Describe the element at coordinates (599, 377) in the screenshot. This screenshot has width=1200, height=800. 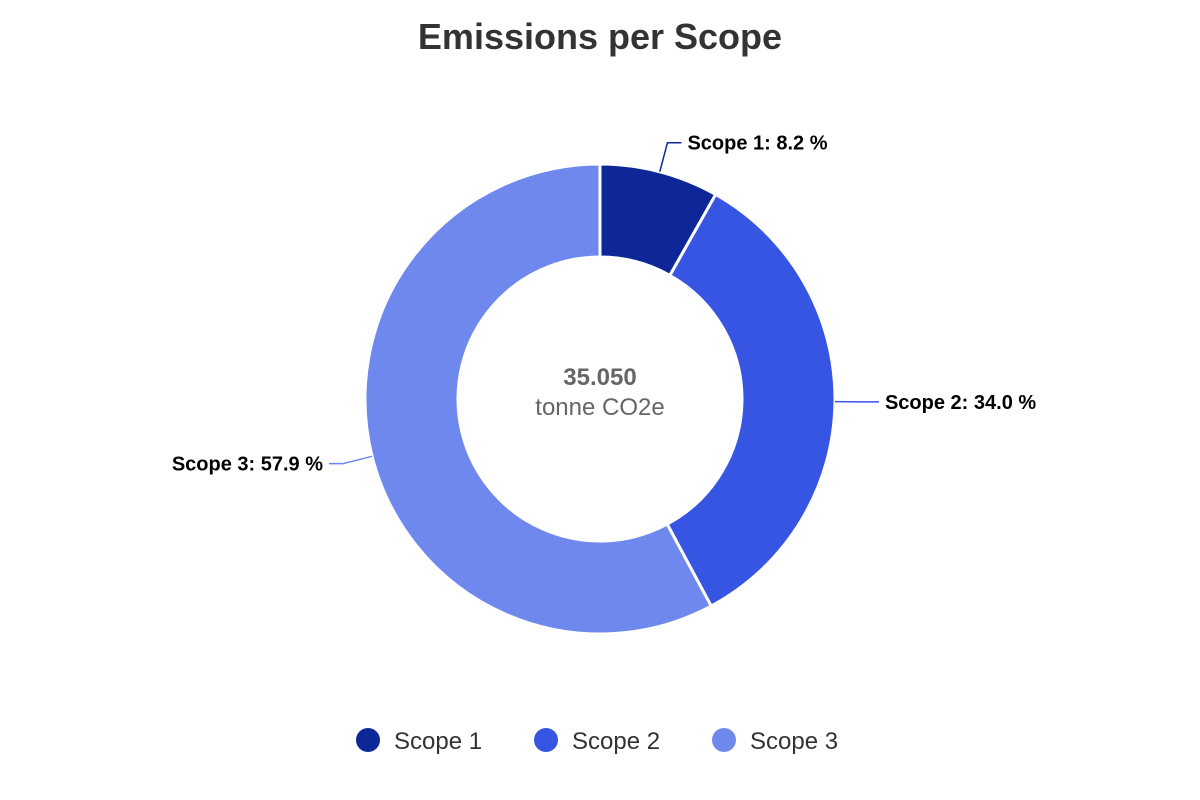
I see `center-total-value: 35.050` at that location.